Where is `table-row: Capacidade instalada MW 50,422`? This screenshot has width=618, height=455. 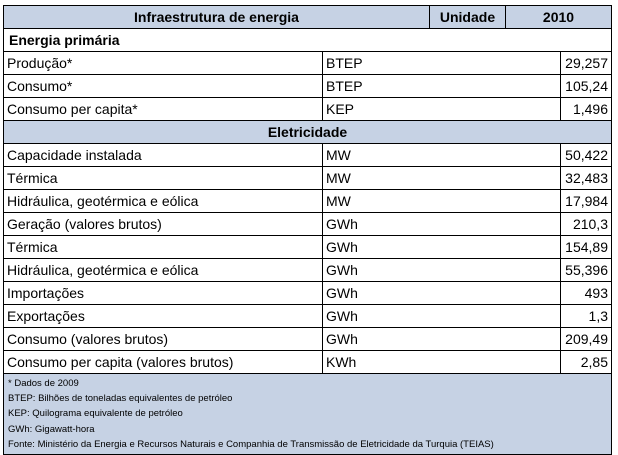
table-row: Capacidade instalada MW 50,422 is located at coordinates (307, 155).